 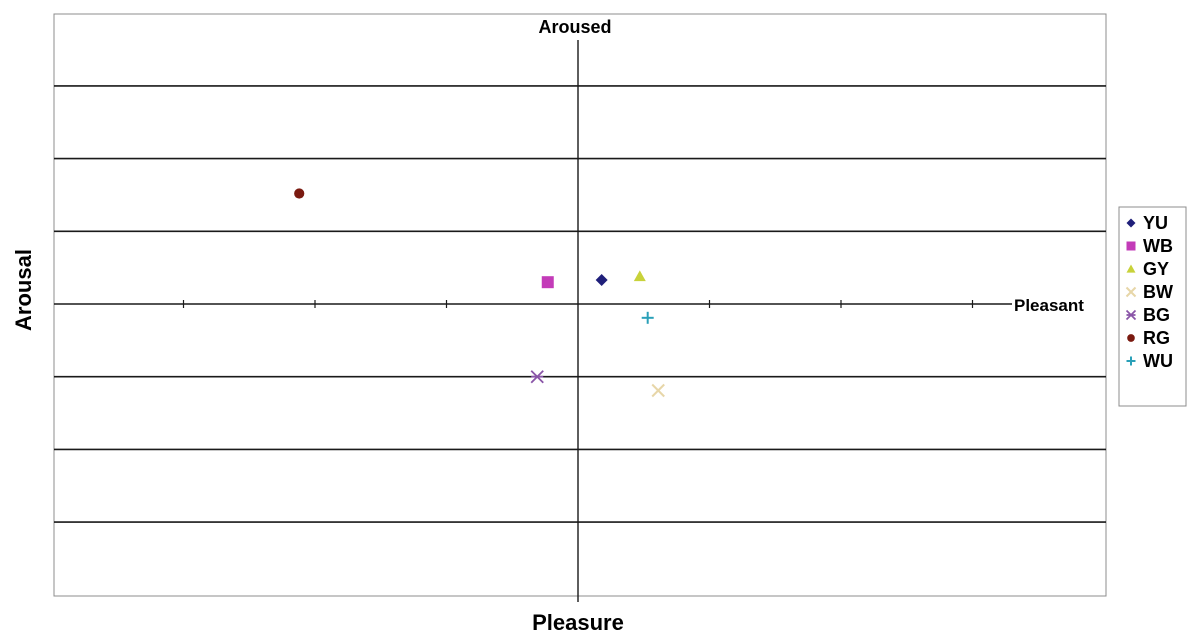 What do you see at coordinates (1156, 269) in the screenshot?
I see `legend-label-gy: GY` at bounding box center [1156, 269].